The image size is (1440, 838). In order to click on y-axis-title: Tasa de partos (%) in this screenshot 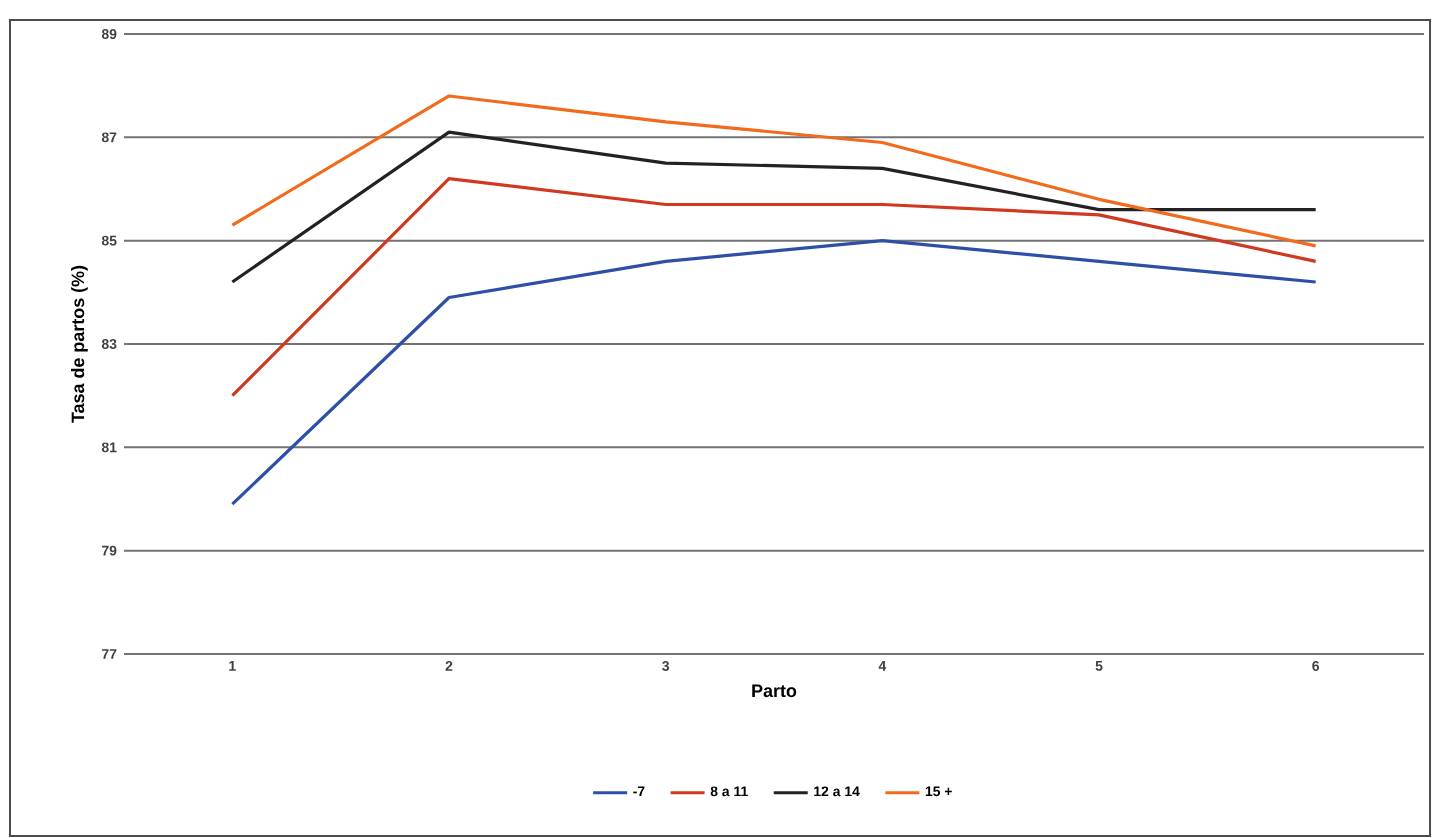, I will do `click(79, 344)`.